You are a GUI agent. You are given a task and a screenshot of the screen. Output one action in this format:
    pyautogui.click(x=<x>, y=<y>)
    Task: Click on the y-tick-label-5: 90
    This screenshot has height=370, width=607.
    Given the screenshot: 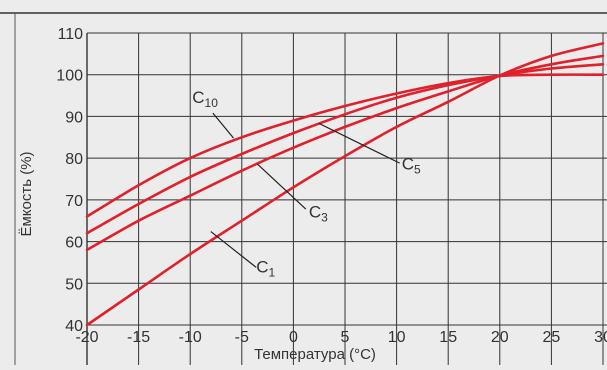 What is the action you would take?
    pyautogui.click(x=74, y=117)
    